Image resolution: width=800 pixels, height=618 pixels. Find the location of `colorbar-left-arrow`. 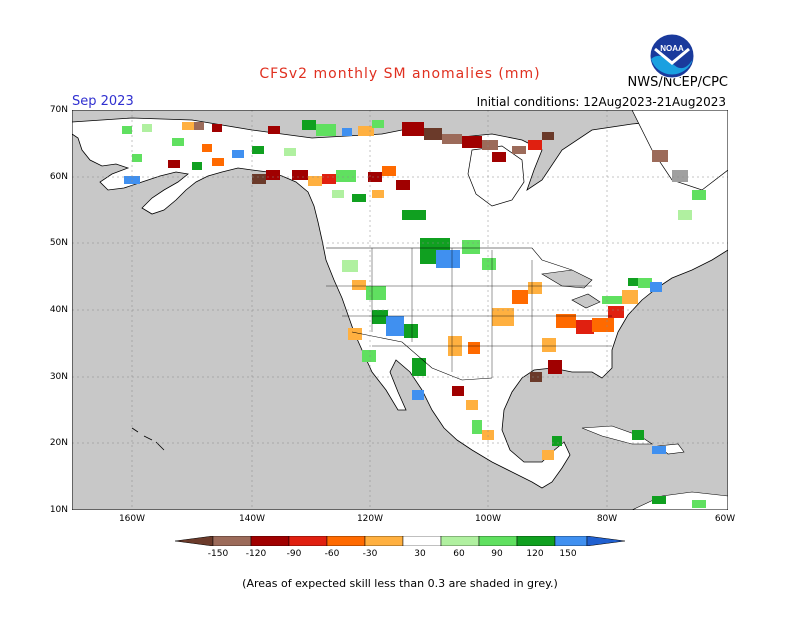

colorbar-left-arrow is located at coordinates (194, 541).